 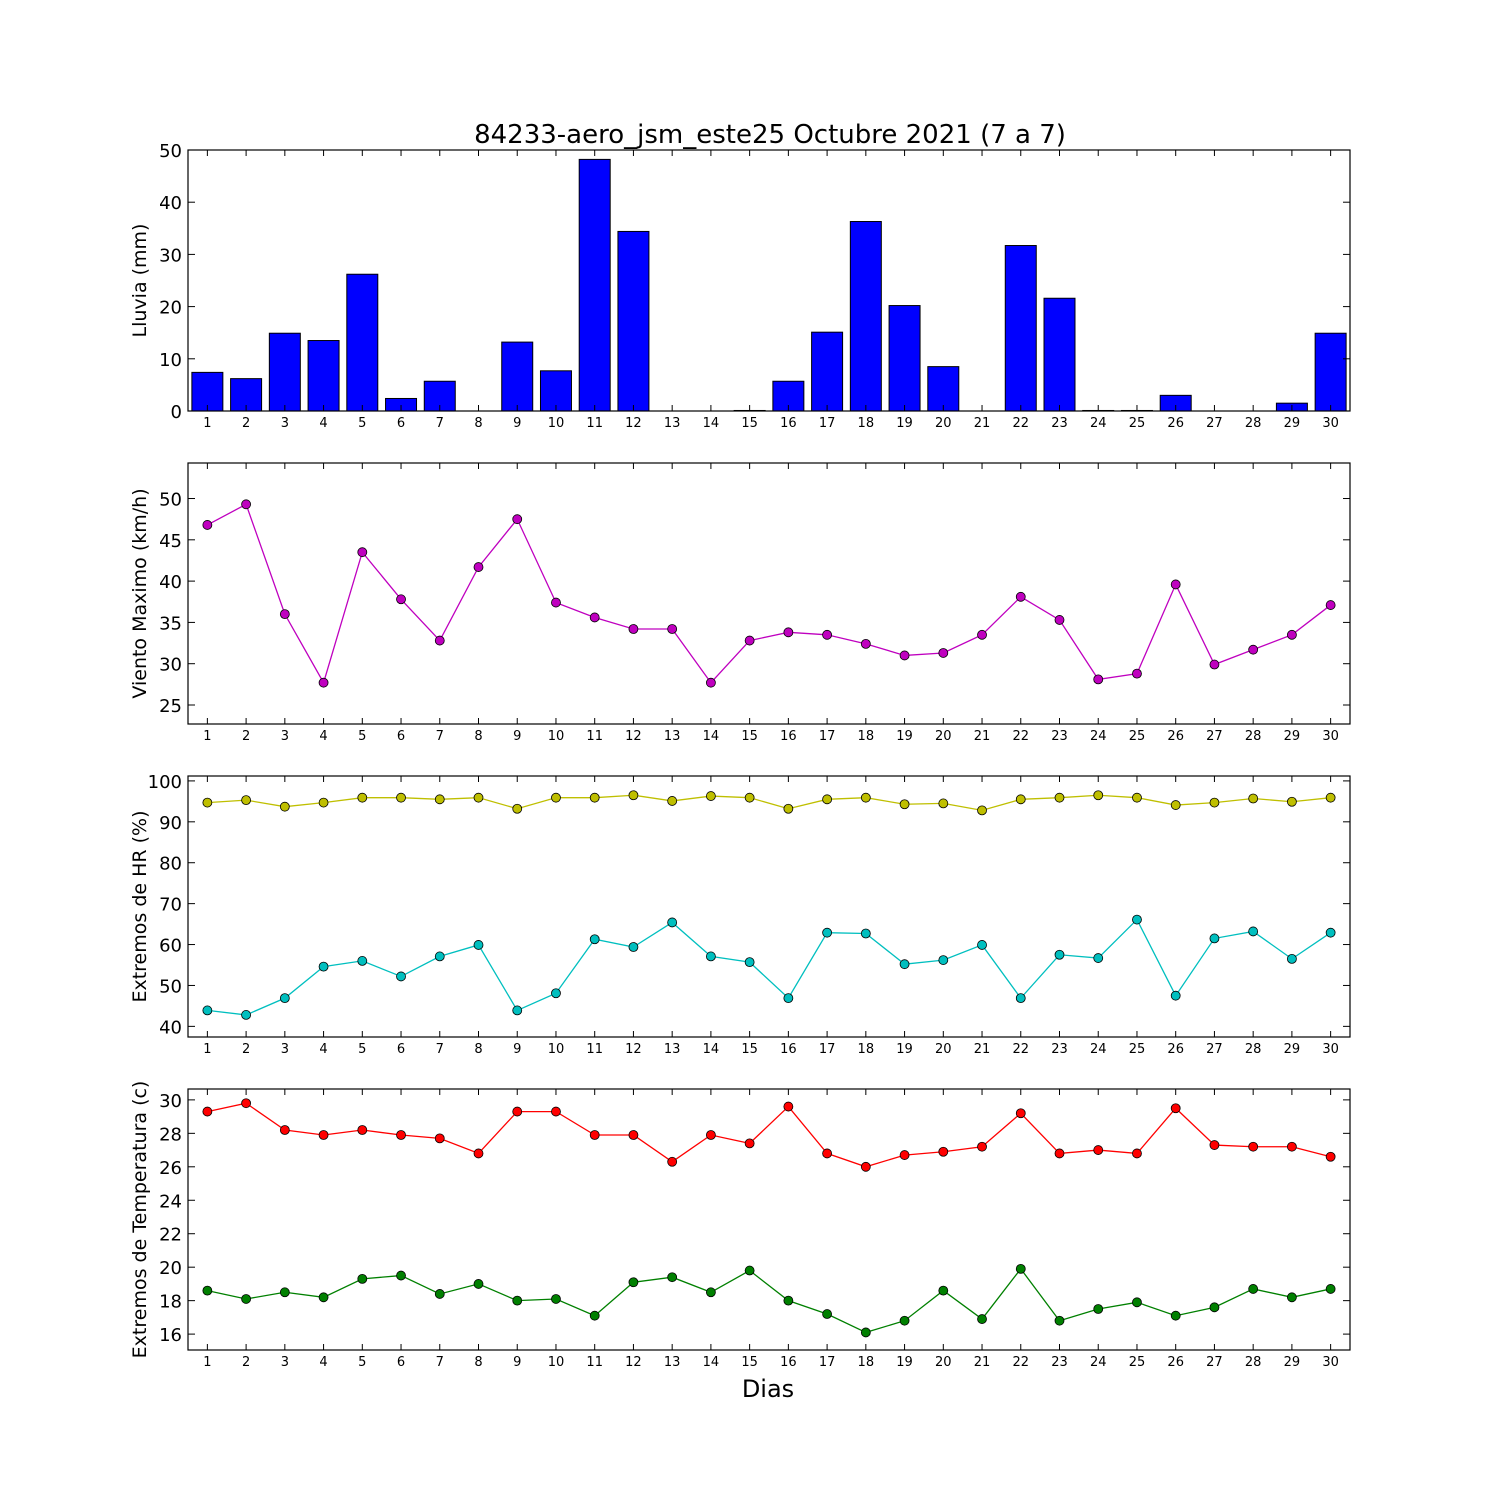 I want to click on y-tick-label: 10, so click(x=170, y=360).